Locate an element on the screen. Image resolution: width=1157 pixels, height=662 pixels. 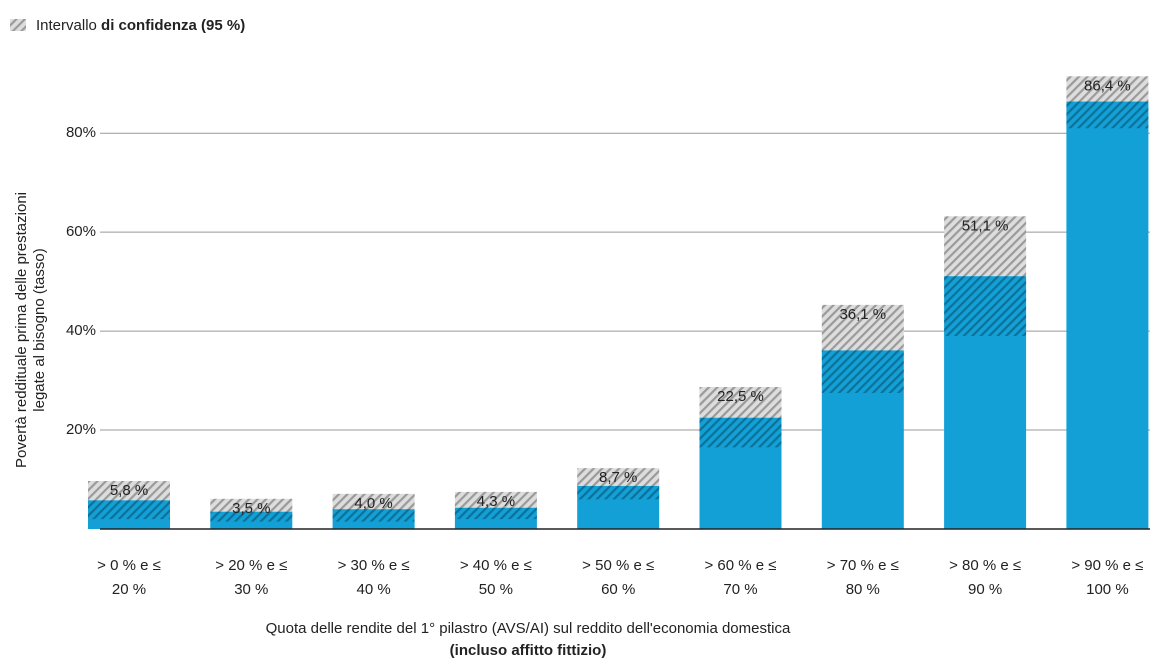
x-tick-label: > 30 % e ≤ is located at coordinates (374, 565).